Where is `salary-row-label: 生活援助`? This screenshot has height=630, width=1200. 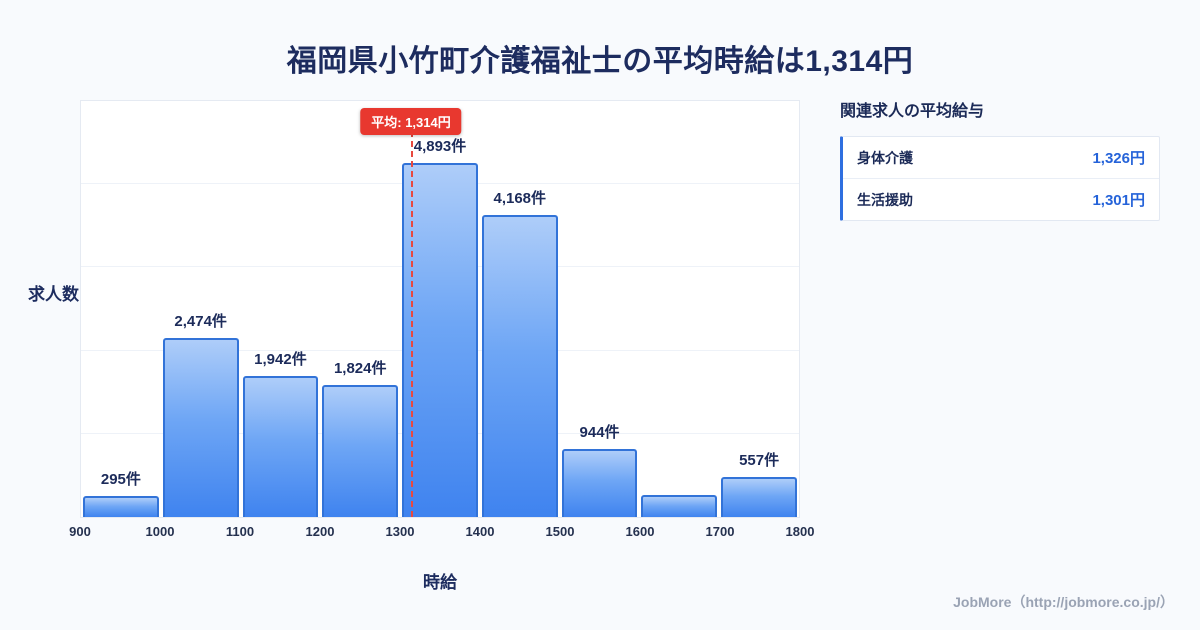
salary-row-label: 生活援助 is located at coordinates (885, 199).